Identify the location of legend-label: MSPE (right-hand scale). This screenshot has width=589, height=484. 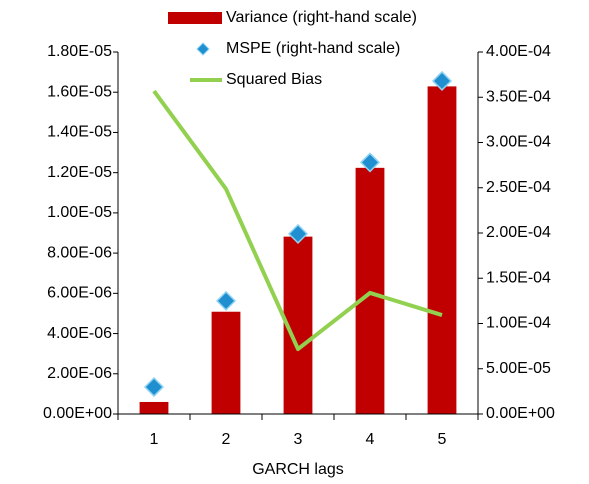
(313, 48).